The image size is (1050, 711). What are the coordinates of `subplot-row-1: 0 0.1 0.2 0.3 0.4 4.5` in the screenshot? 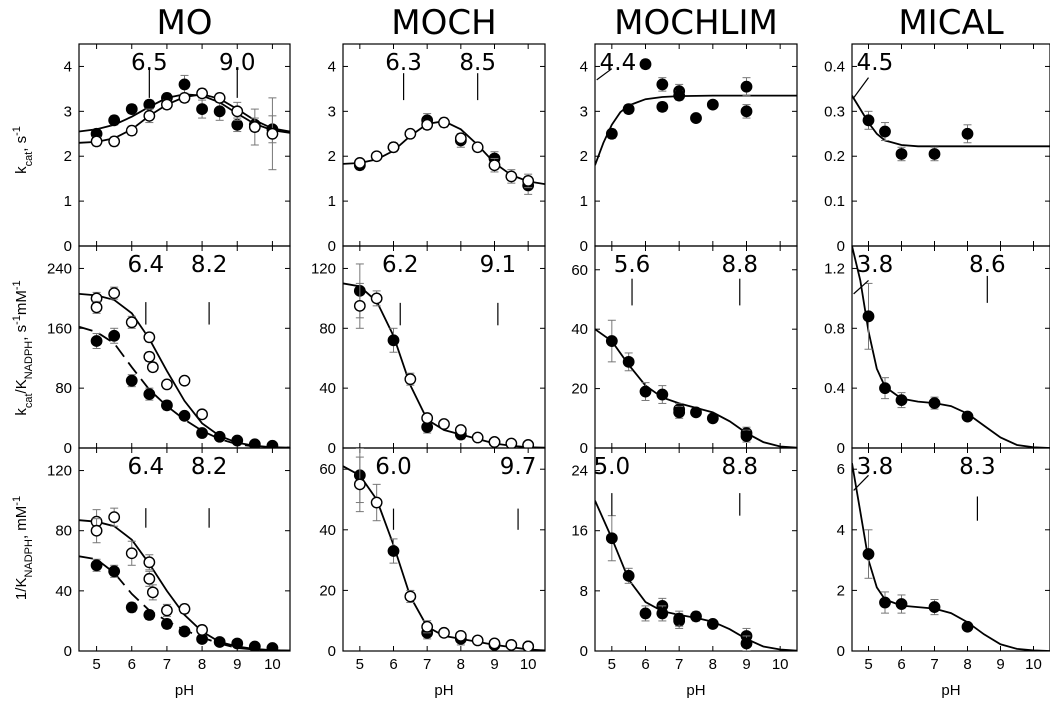 It's located at (937, 149).